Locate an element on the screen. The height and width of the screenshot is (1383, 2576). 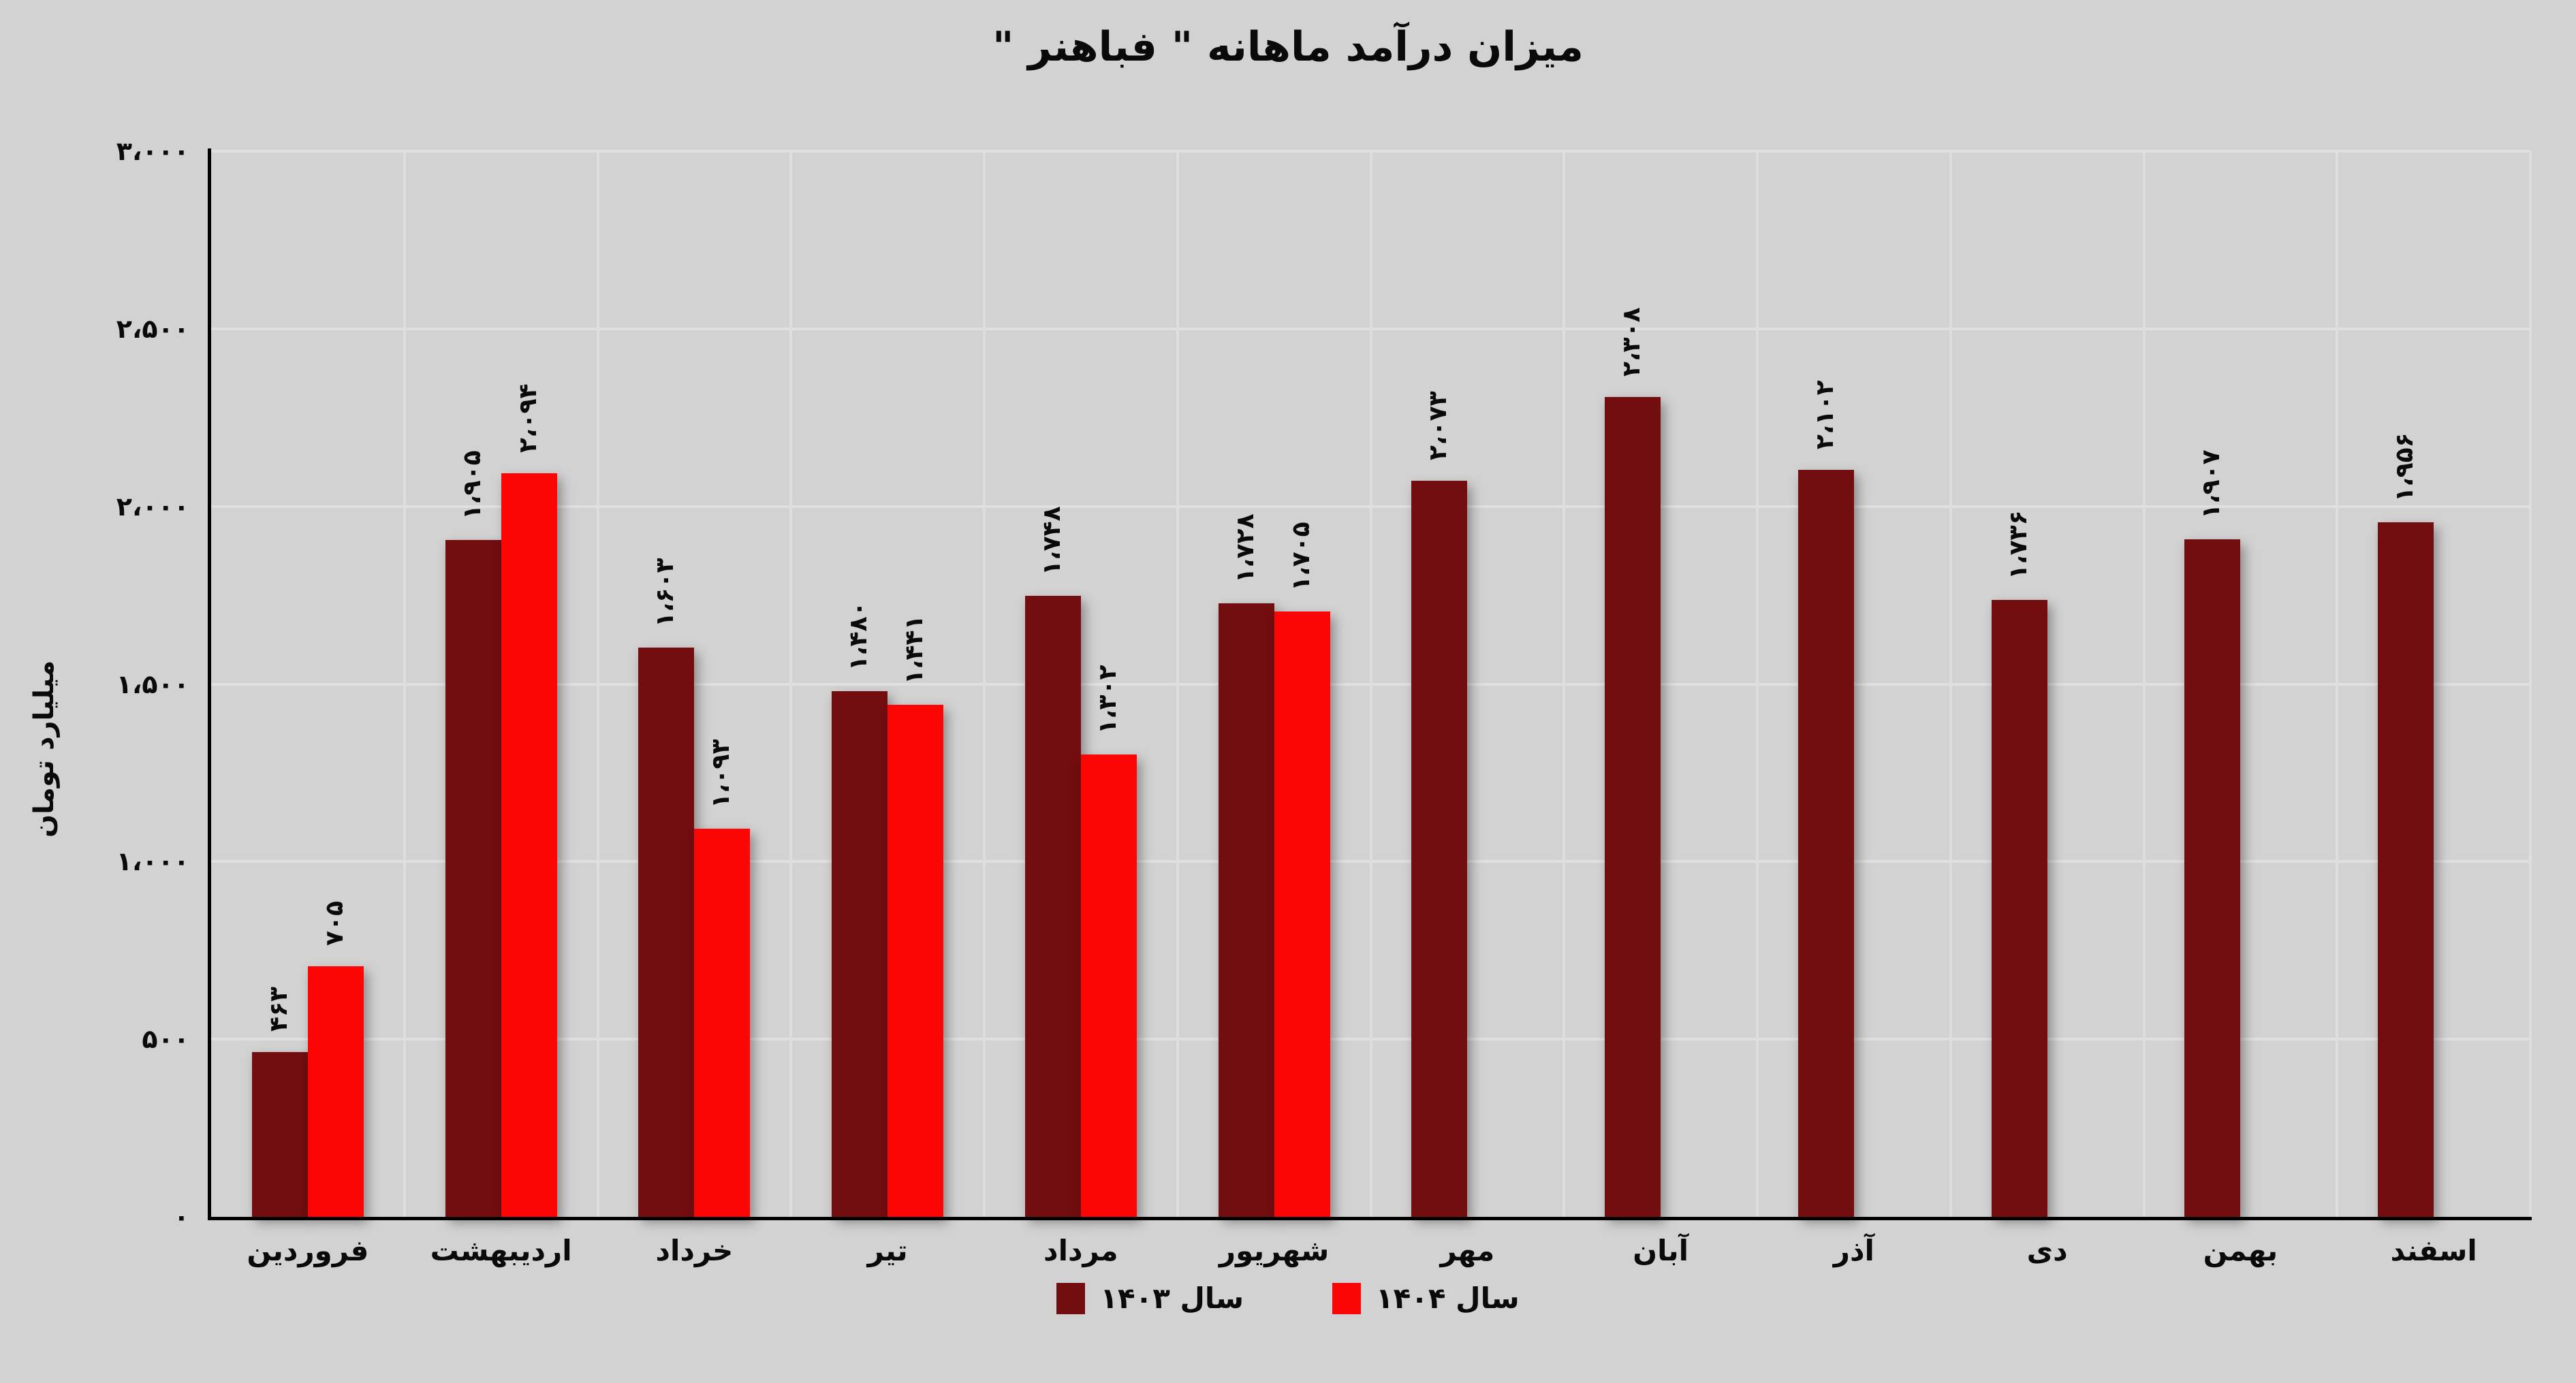
x-tick-label-month4: تیر is located at coordinates (887, 1250).